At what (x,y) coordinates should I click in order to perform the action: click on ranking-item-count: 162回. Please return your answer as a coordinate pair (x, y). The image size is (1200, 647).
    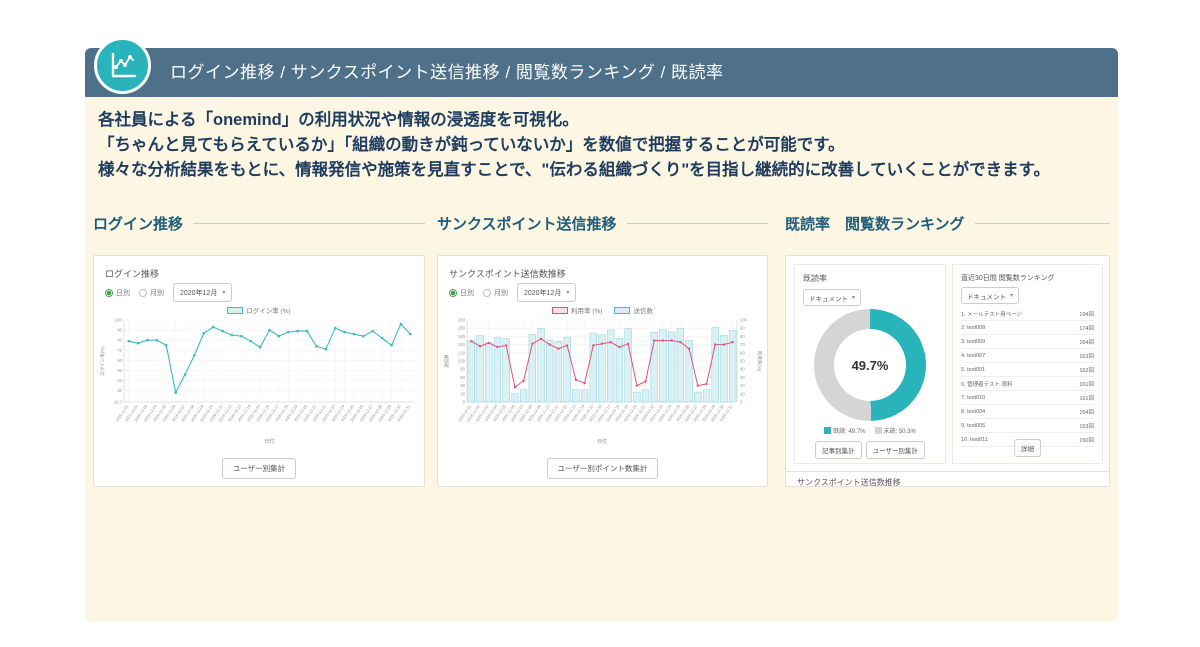
    Looking at the image, I should click on (1086, 370).